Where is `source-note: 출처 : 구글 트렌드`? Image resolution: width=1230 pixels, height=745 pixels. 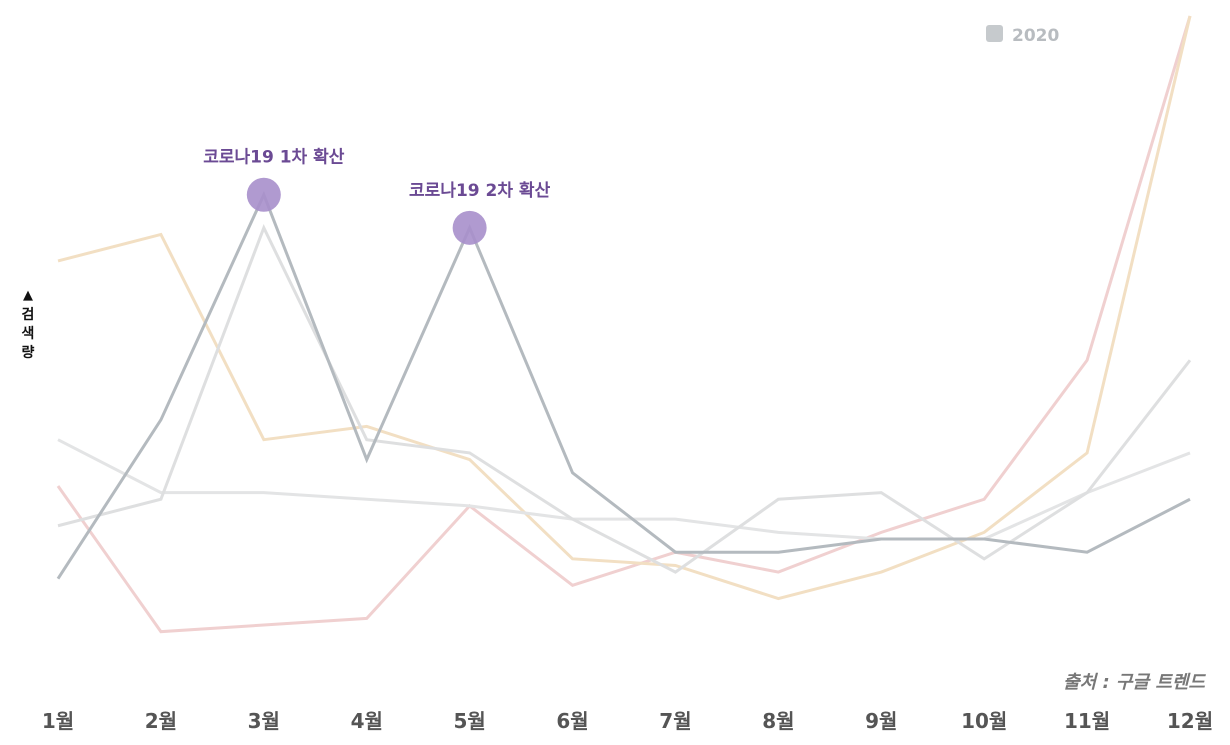 source-note: 출처 : 구글 트렌드 is located at coordinates (1134, 682).